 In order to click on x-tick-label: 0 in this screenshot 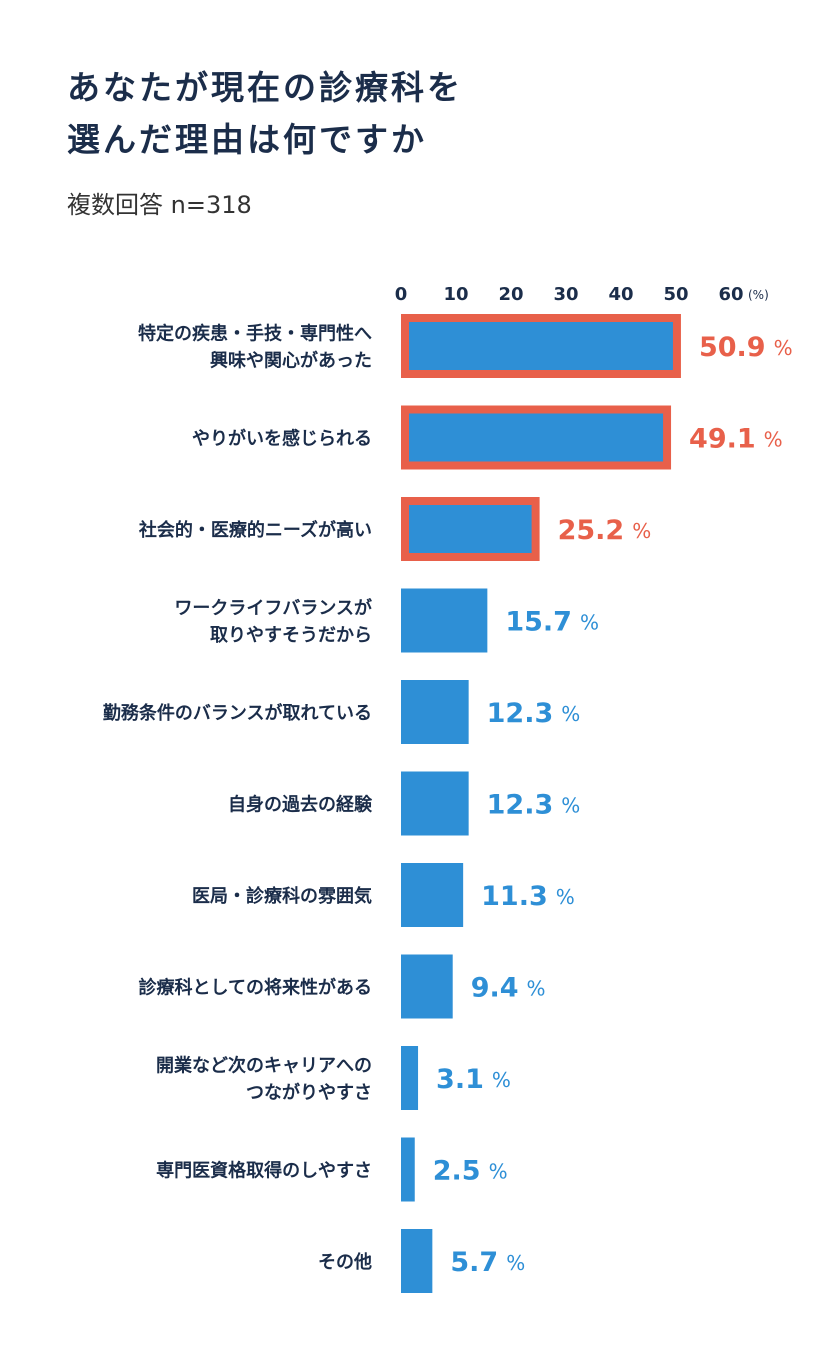, I will do `click(401, 294)`.